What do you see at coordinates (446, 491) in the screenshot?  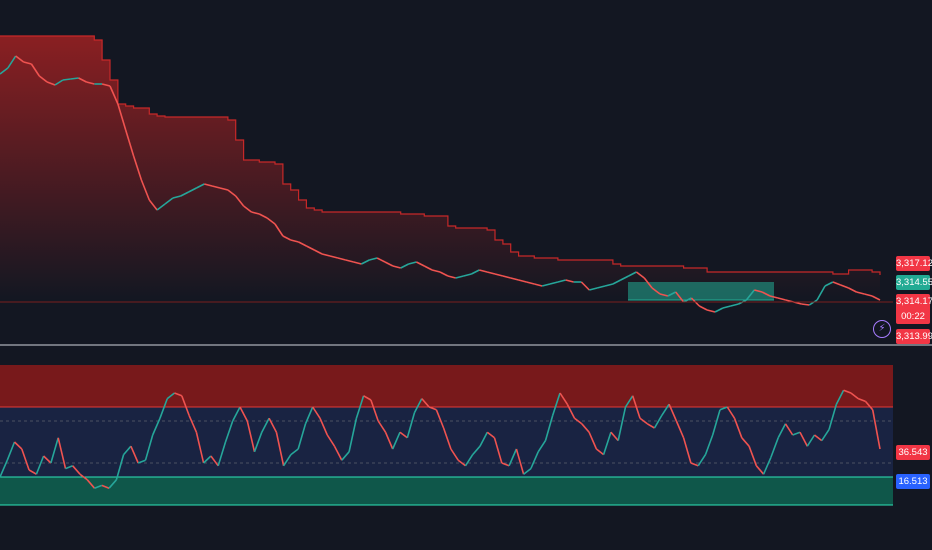 I see `oversold-zone` at bounding box center [446, 491].